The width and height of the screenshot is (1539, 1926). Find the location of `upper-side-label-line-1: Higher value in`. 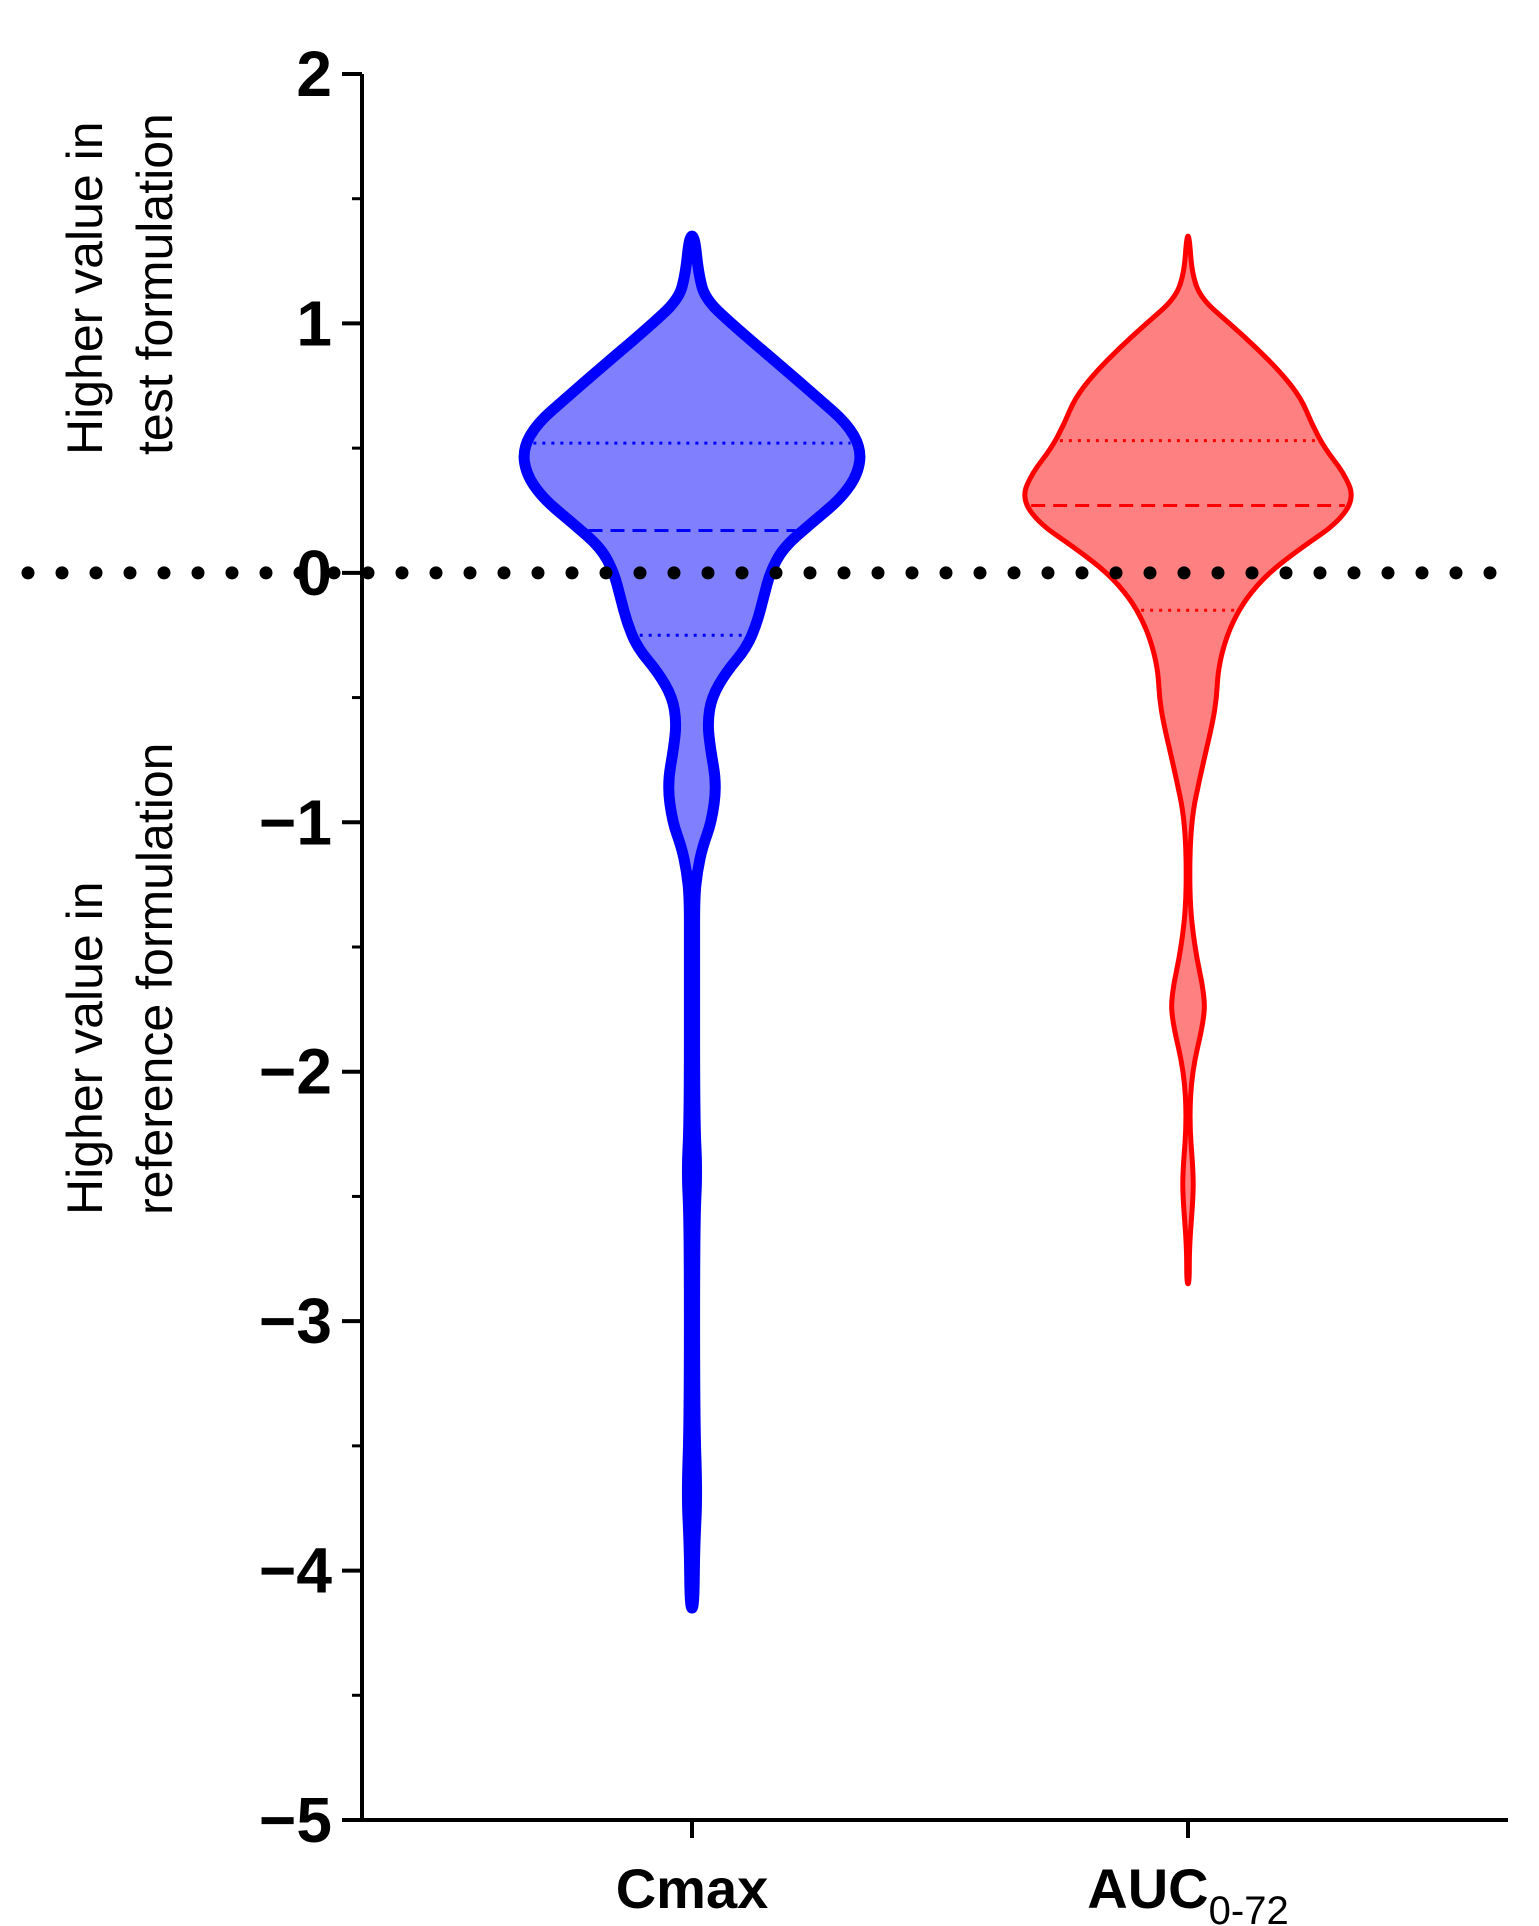

upper-side-label-line-1: Higher value in is located at coordinates (85, 288).